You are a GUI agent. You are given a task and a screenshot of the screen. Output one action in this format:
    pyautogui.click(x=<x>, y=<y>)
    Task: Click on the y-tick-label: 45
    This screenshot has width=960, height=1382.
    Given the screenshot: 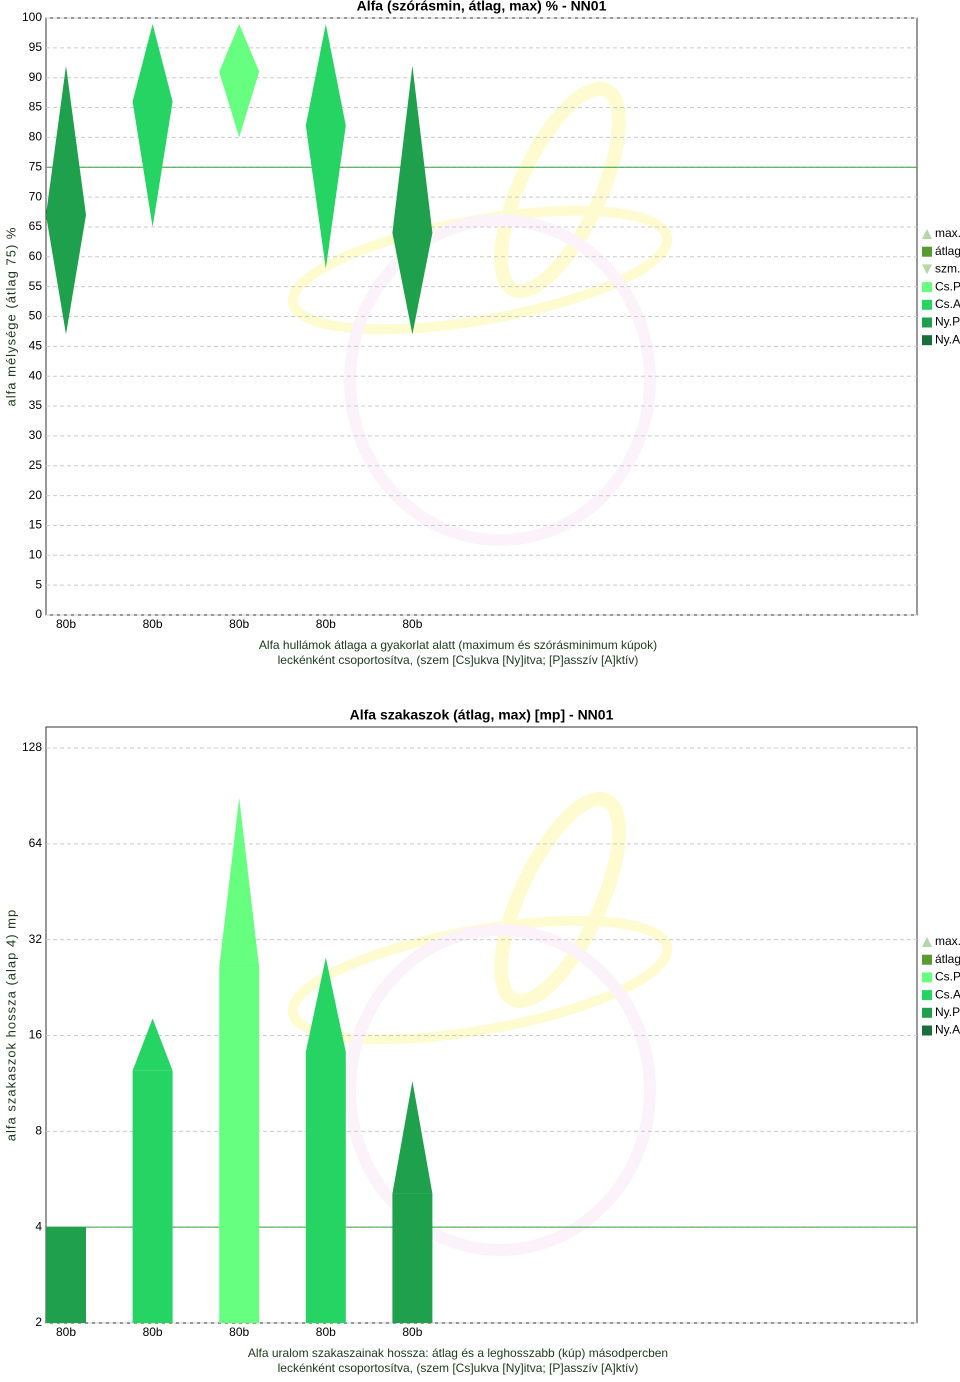 What is the action you would take?
    pyautogui.click(x=36, y=346)
    